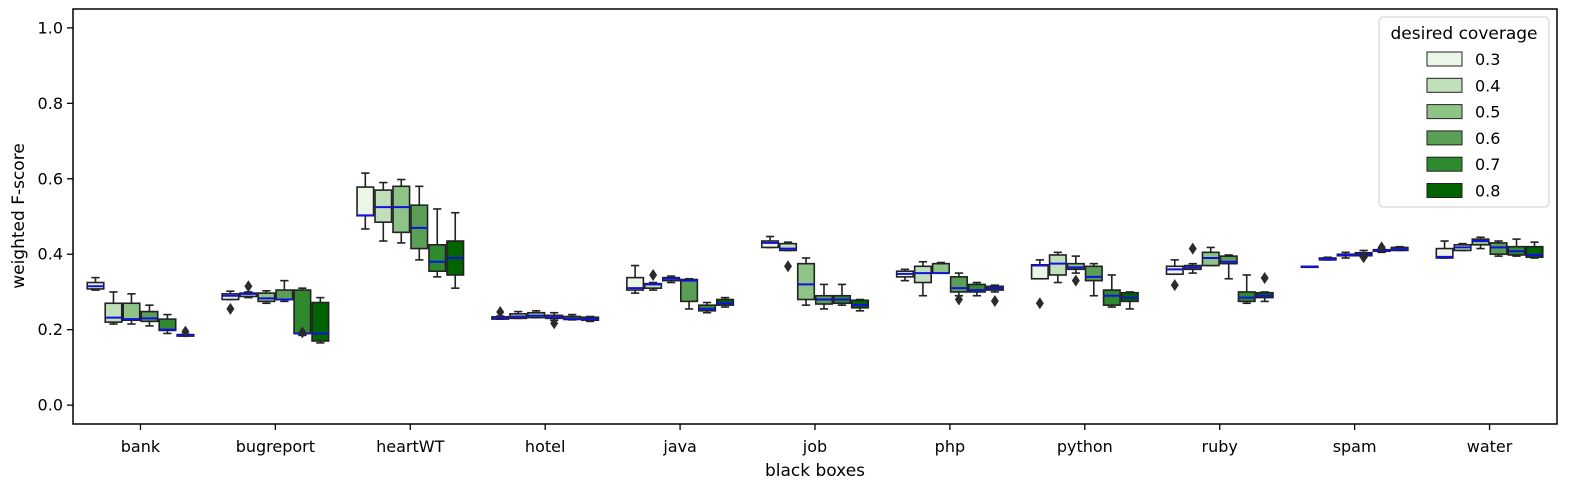 This screenshot has height=490, width=1571. What do you see at coordinates (1093, 279) in the screenshot?
I see `box-python-0.6` at bounding box center [1093, 279].